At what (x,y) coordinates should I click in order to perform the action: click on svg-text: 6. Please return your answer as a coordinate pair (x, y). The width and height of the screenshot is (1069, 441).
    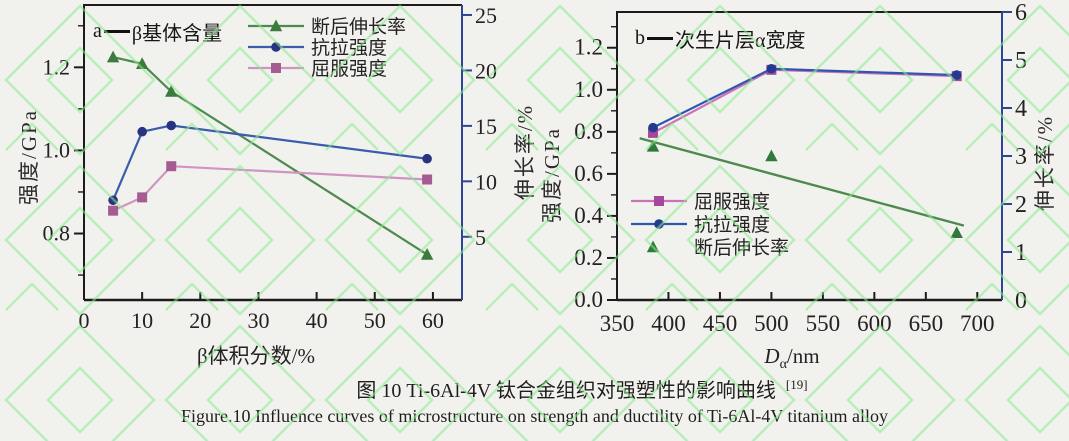
    Looking at the image, I should click on (1021, 13).